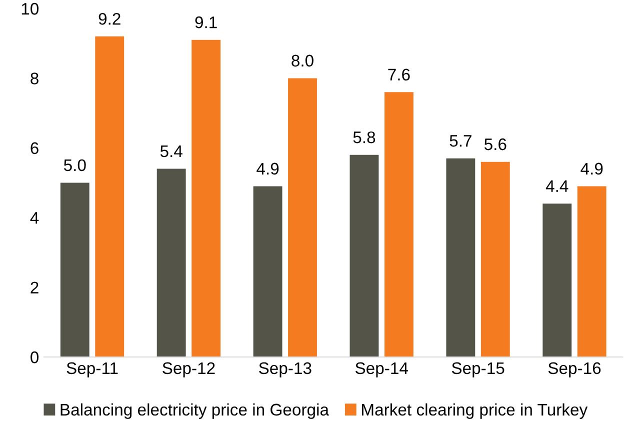 The height and width of the screenshot is (425, 629). Describe the element at coordinates (34, 288) in the screenshot. I see `y-tick-label: 2` at that location.